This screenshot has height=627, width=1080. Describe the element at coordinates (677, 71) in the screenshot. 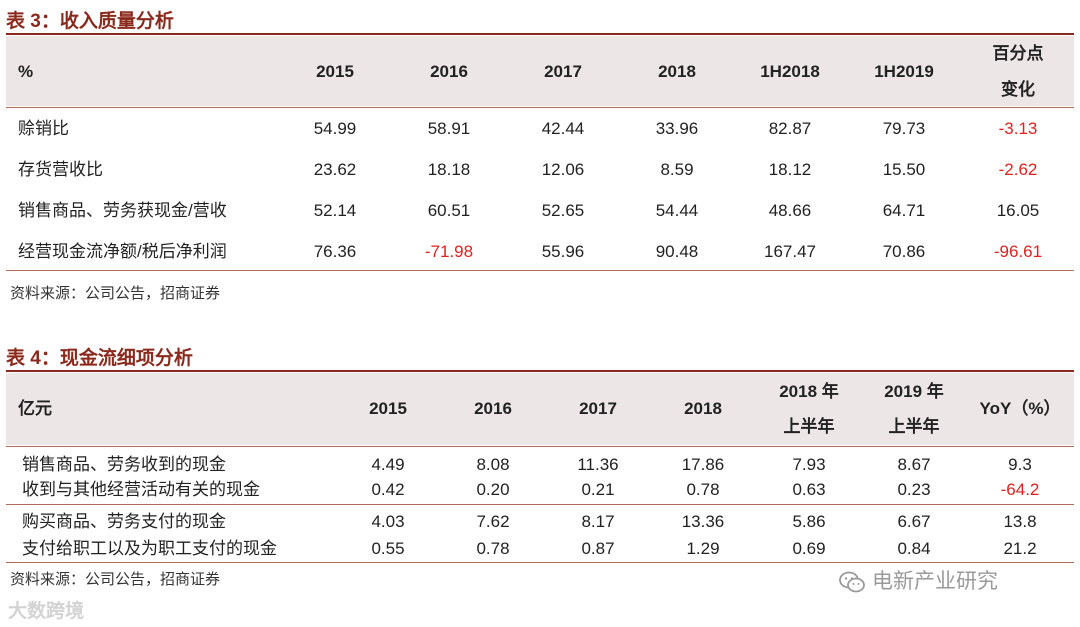

I see `table3-header-2018: 2018` at that location.